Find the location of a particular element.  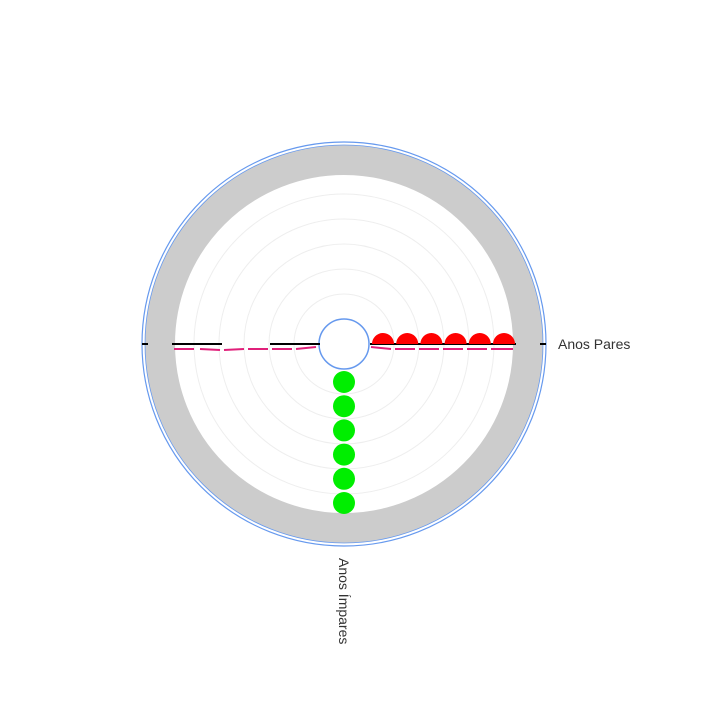

data-markers is located at coordinates (424, 423).